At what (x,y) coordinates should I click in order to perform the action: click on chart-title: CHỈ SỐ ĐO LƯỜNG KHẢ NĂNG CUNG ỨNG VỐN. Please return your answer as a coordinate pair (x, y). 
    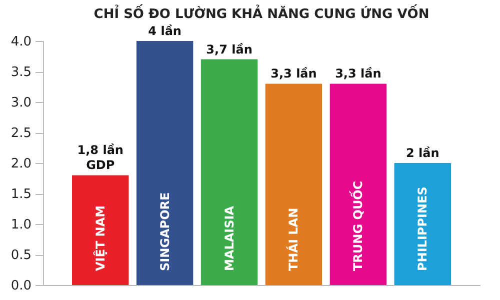
    Looking at the image, I should click on (262, 13).